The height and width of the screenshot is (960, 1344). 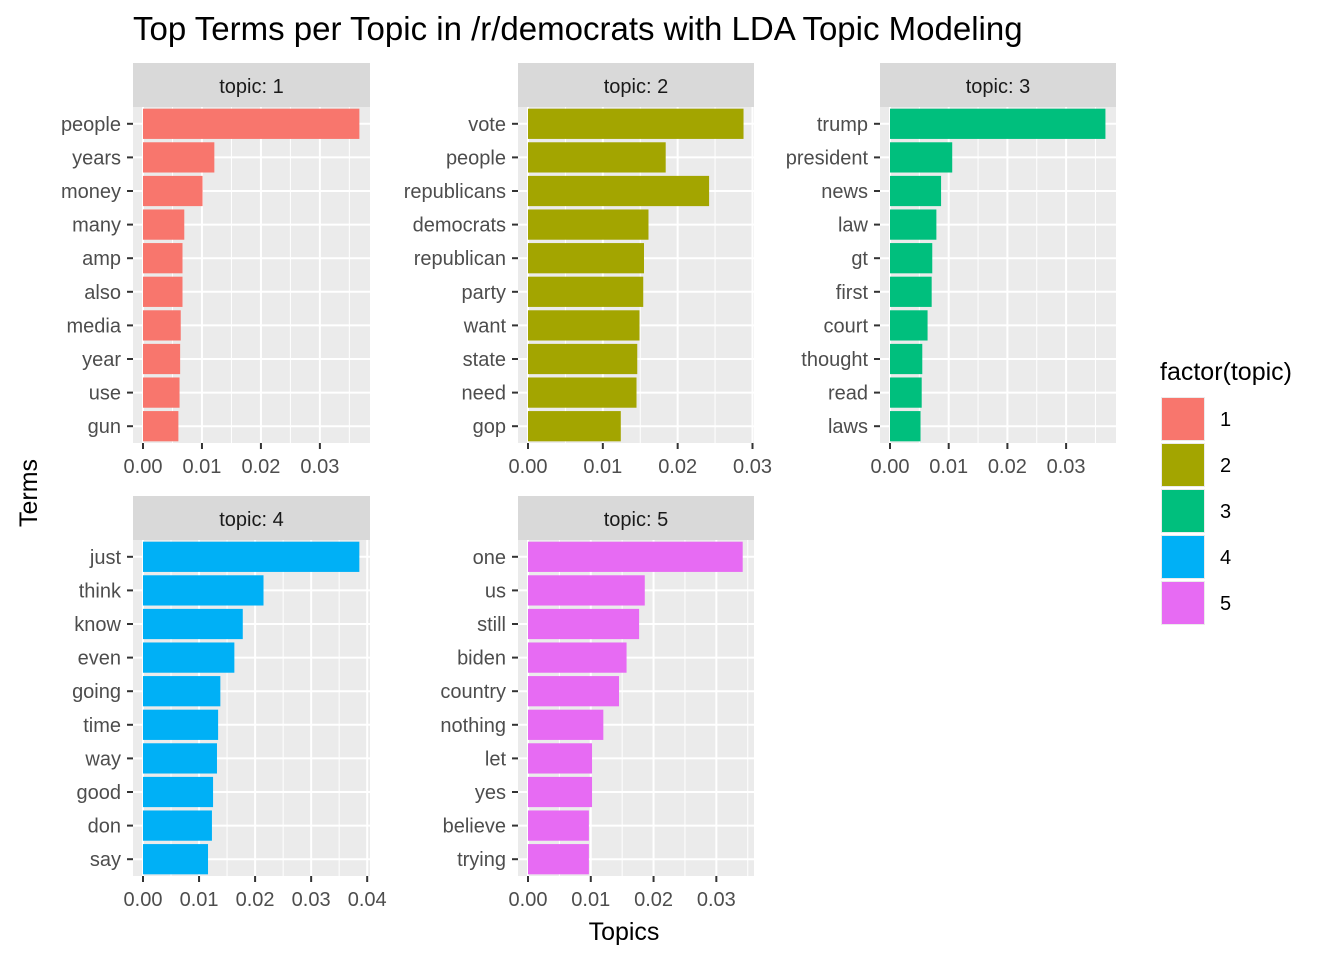 What do you see at coordinates (489, 427) in the screenshot?
I see `y-tick-label: gop` at bounding box center [489, 427].